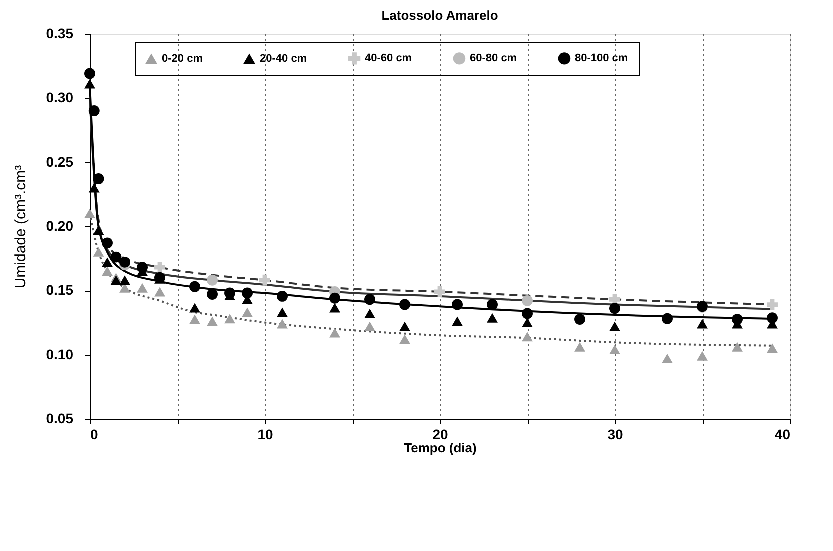 The height and width of the screenshot is (551, 833). I want to click on x-tick-label: 40, so click(782, 434).